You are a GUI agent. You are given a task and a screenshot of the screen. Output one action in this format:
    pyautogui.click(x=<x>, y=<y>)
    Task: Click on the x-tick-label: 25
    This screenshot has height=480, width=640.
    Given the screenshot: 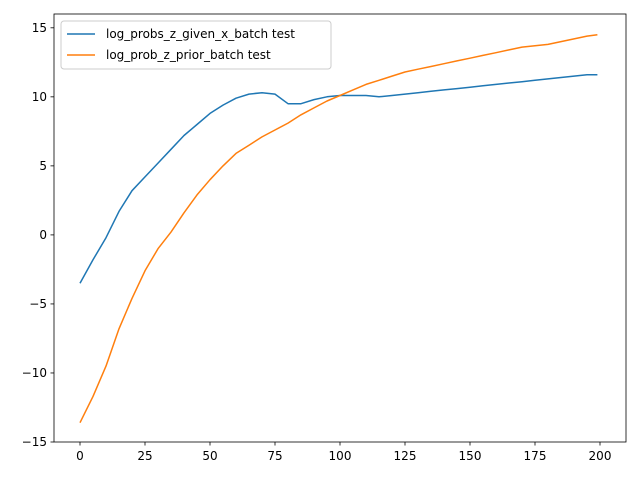 What is the action you would take?
    pyautogui.click(x=144, y=456)
    